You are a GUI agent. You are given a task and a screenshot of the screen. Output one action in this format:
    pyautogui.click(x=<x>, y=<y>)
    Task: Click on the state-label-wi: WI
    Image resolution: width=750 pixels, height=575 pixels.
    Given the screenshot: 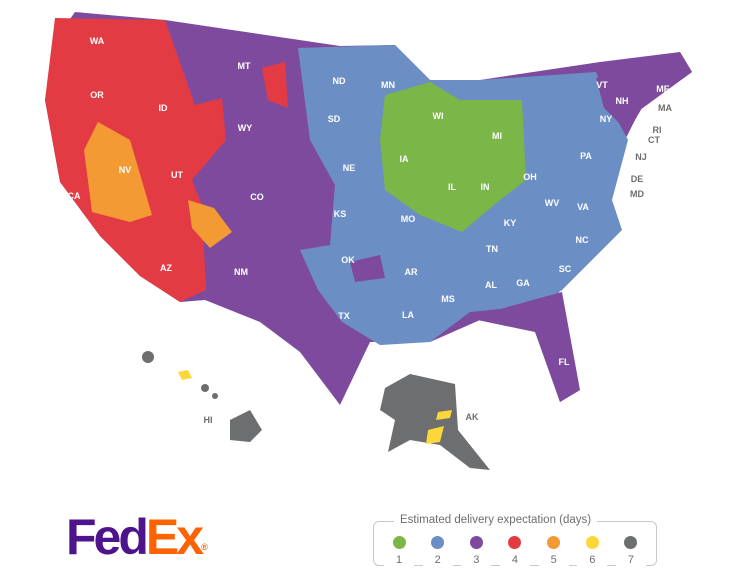 What is the action you would take?
    pyautogui.click(x=438, y=116)
    